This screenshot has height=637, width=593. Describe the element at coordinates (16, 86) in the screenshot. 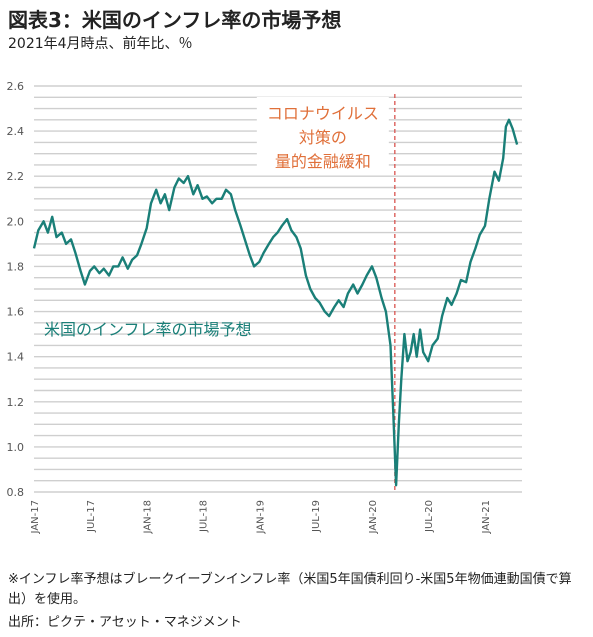

I see `y-tick-label: 2.6` at that location.